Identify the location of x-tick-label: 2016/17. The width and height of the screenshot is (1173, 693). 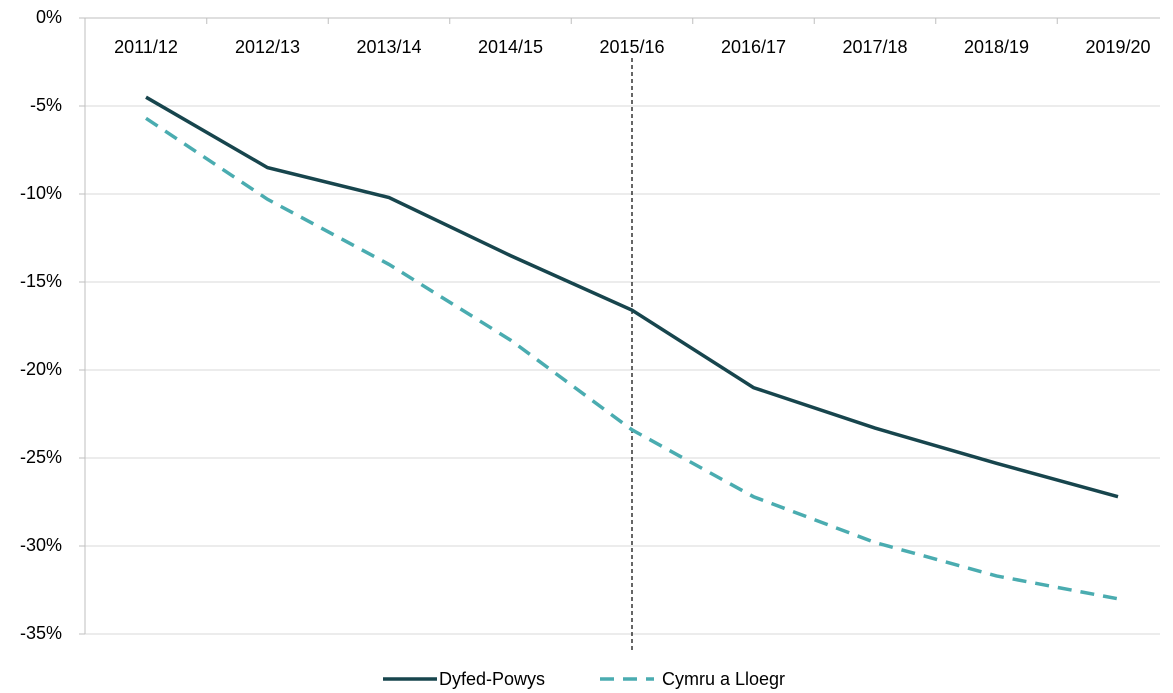
(753, 47).